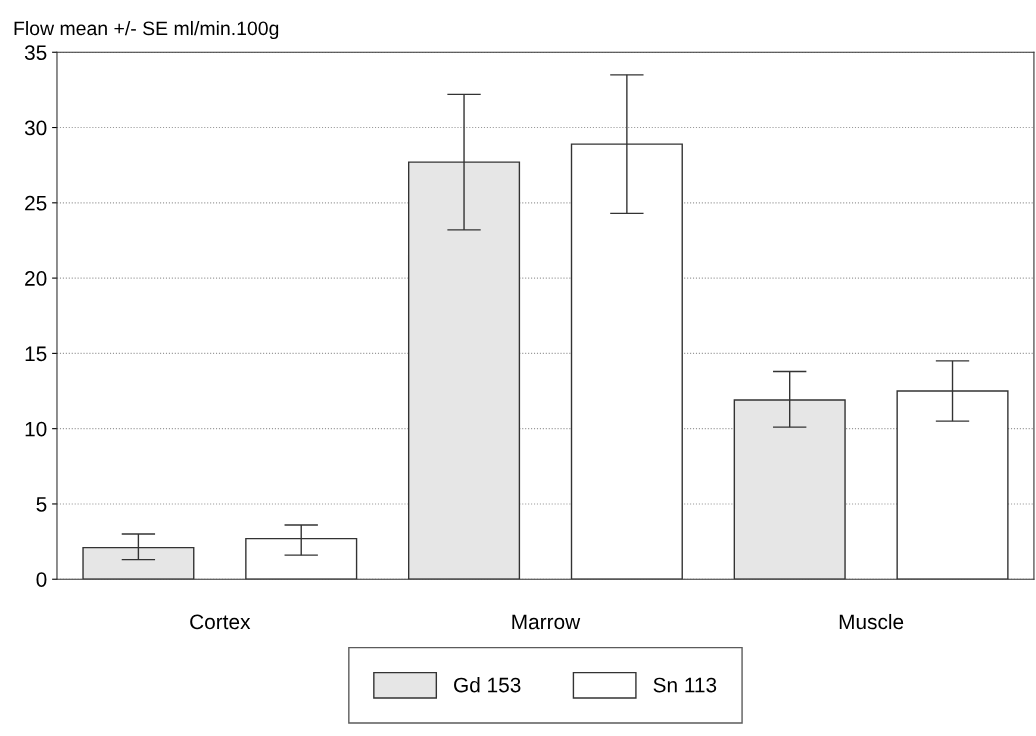 This screenshot has height=736, width=1036. What do you see at coordinates (487, 685) in the screenshot?
I see `legend-label: Gd 153` at bounding box center [487, 685].